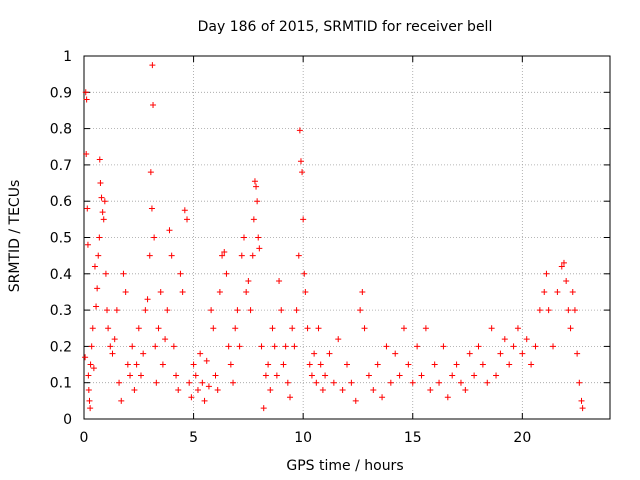 The height and width of the screenshot is (480, 640). What do you see at coordinates (61, 347) in the screenshot?
I see `y-tick-label: 0.2` at bounding box center [61, 347].